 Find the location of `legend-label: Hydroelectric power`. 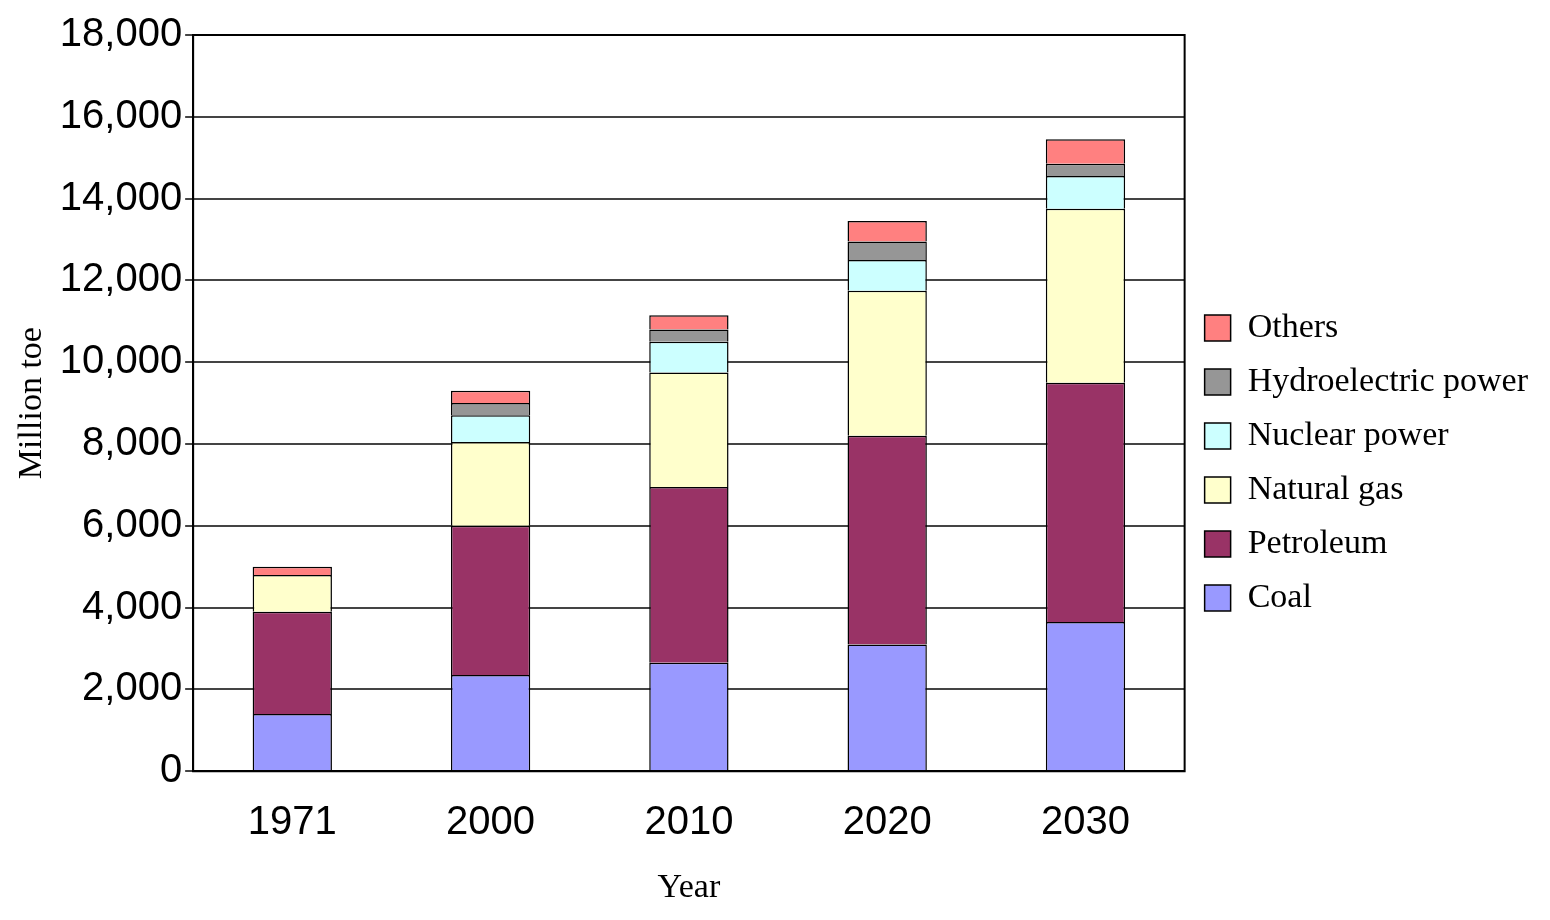

legend-label: Hydroelectric power is located at coordinates (1388, 379).